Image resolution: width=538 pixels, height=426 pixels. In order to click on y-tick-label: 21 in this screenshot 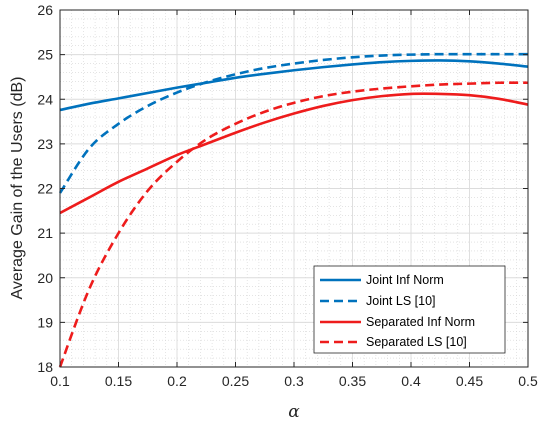, I will do `click(45, 233)`.